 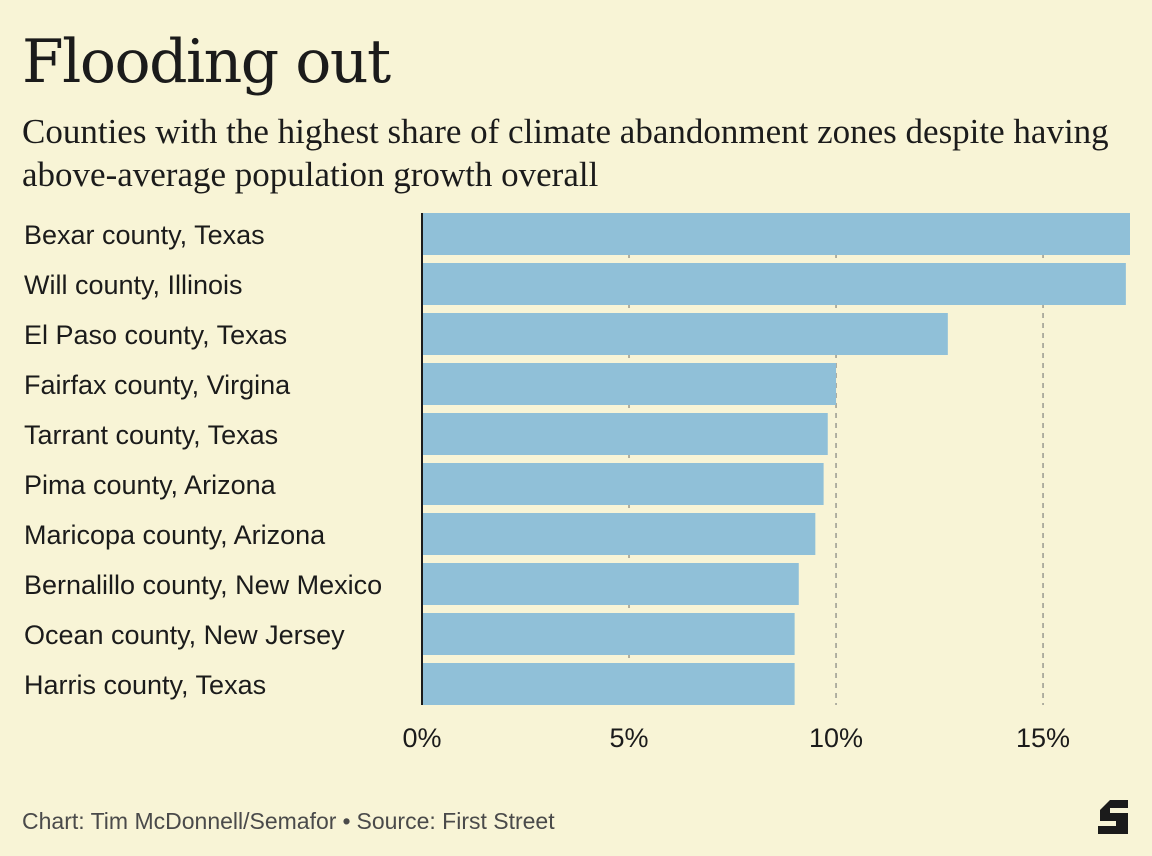 I want to click on category-label-9: Harris county, Texas, so click(x=145, y=685).